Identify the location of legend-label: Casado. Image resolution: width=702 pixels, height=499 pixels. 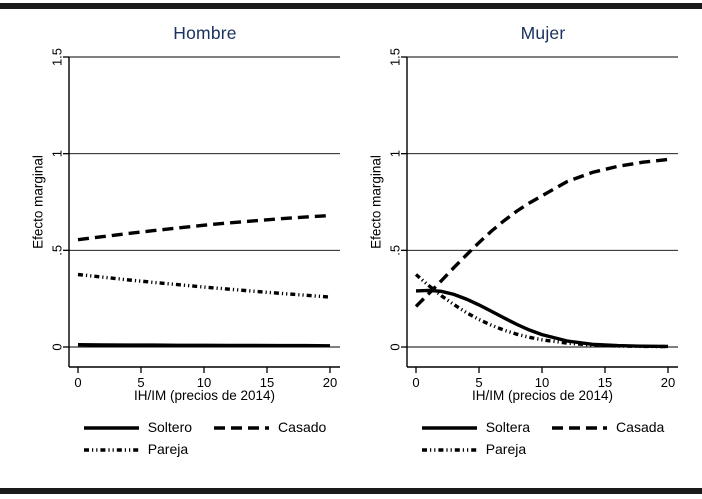
(302, 427).